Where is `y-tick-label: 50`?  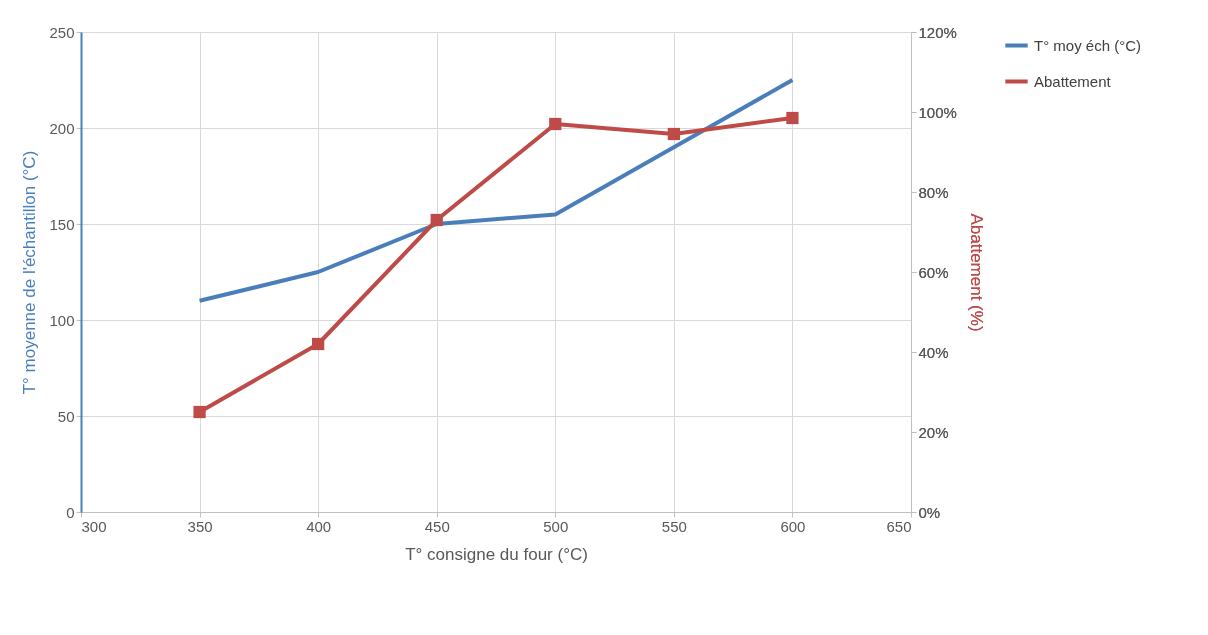 y-tick-label: 50 is located at coordinates (66, 416).